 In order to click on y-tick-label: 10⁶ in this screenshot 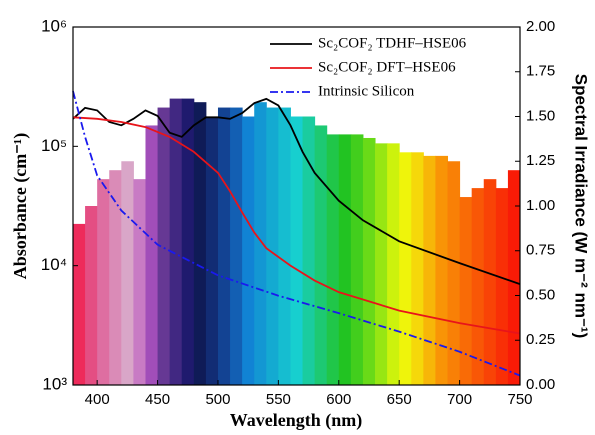, I will do `click(54, 25)`.